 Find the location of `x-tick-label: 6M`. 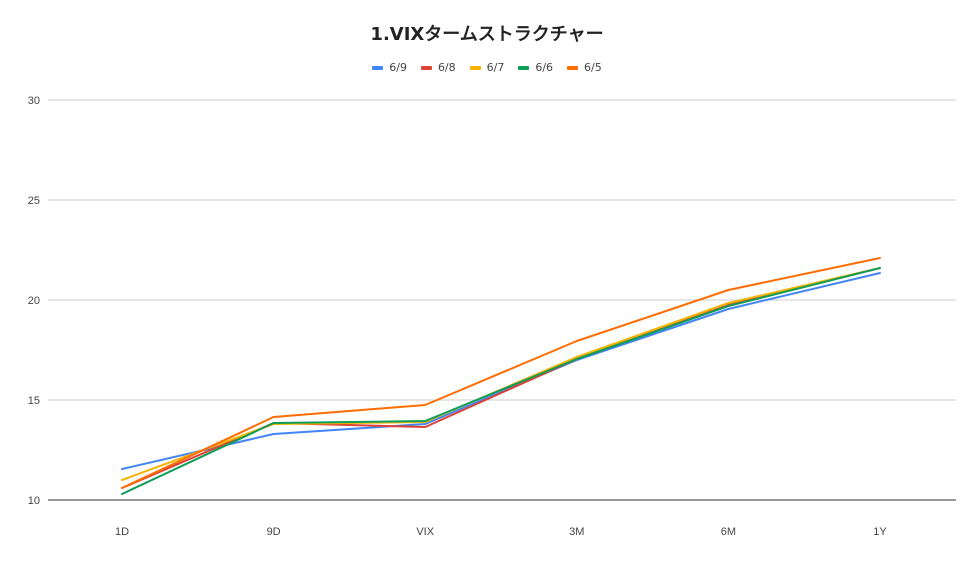

x-tick-label: 6M is located at coordinates (728, 532).